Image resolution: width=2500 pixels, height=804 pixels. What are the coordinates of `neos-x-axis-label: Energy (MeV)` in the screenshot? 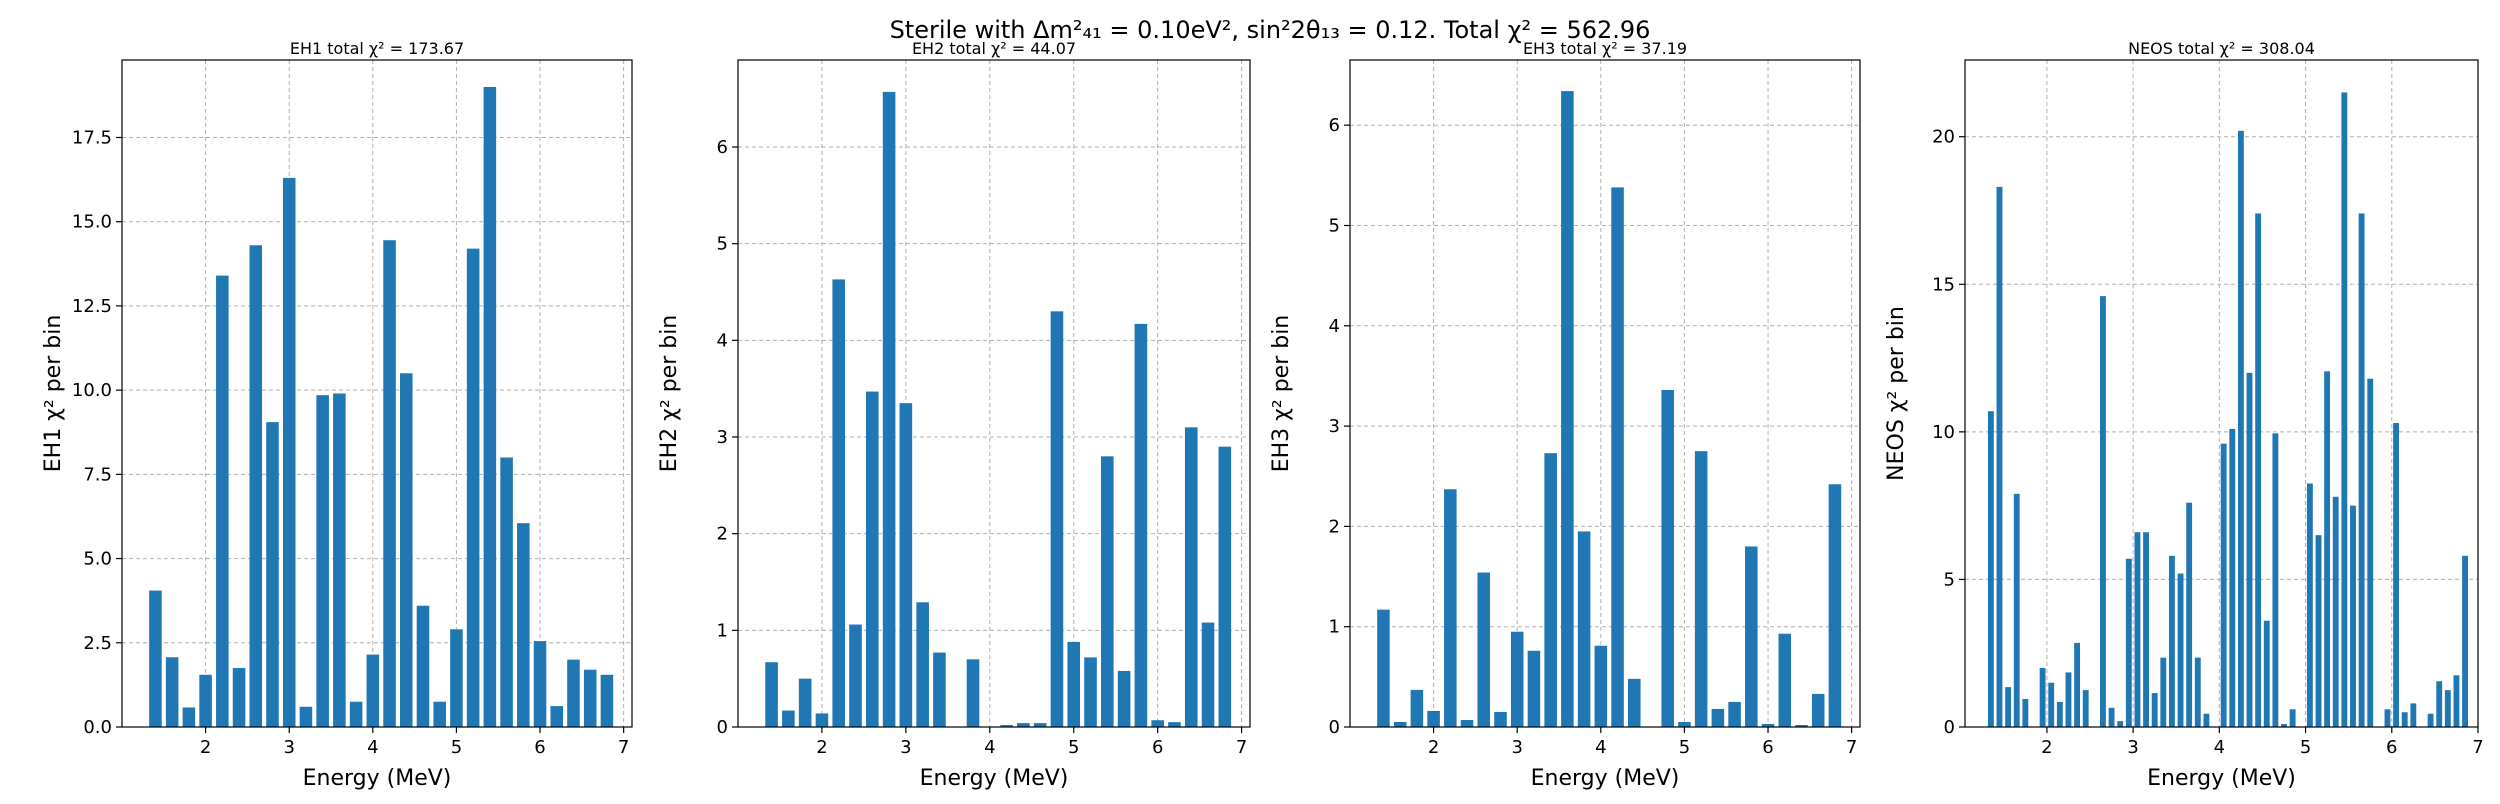 It's located at (2221, 778).